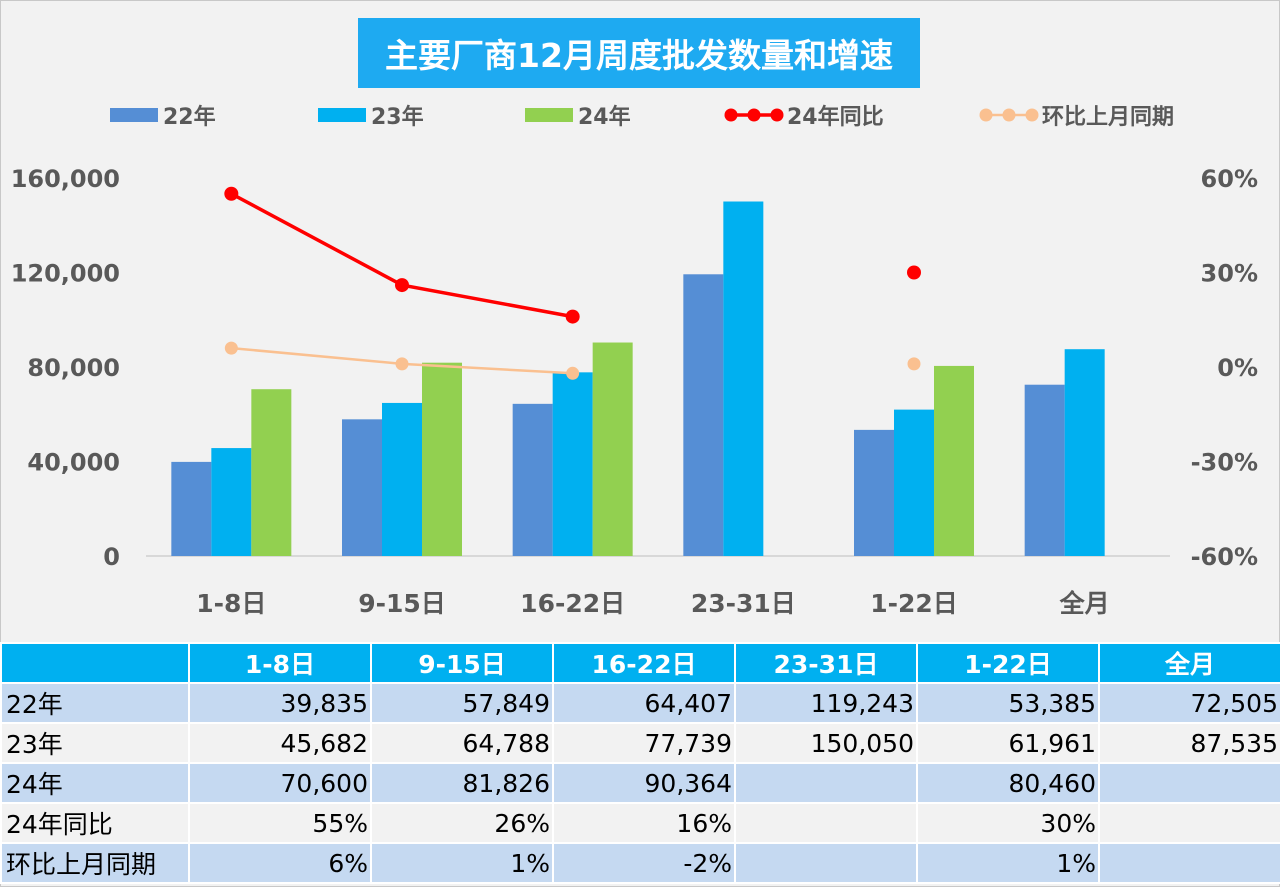 The height and width of the screenshot is (887, 1280). Describe the element at coordinates (280, 743) in the screenshot. I see `table-cell: 45,682` at that location.